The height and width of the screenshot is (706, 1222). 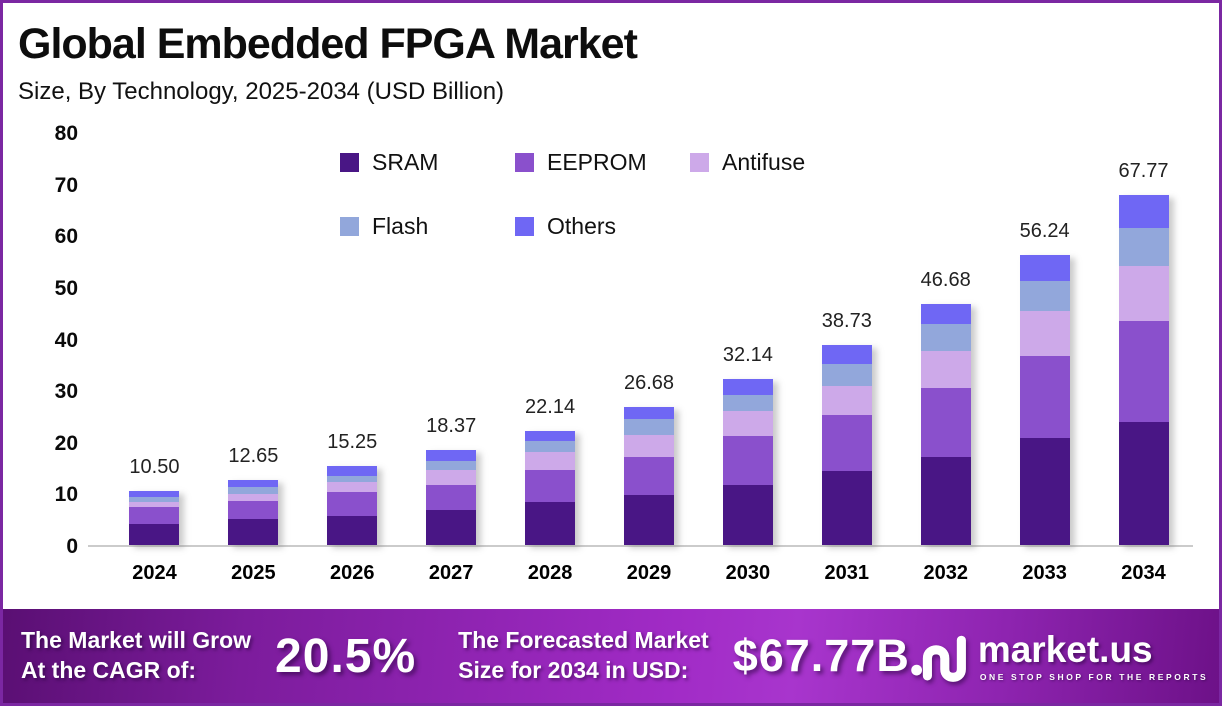 What do you see at coordinates (451, 465) in the screenshot?
I see `bar-segment-flash-2027` at bounding box center [451, 465].